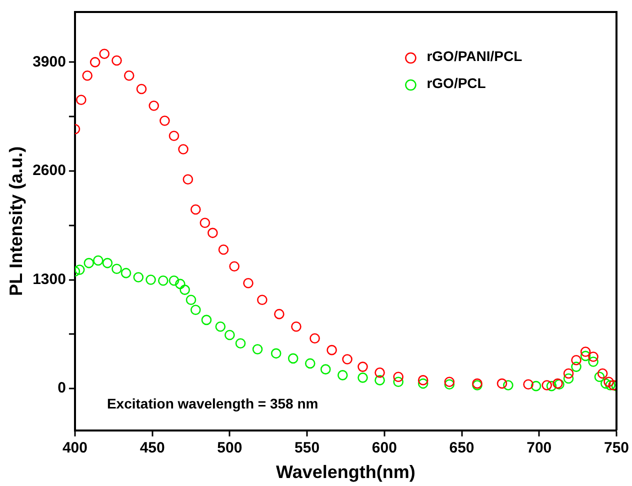 This screenshot has height=486, width=632. What do you see at coordinates (539, 448) in the screenshot?
I see `x-tick-label: 700` at bounding box center [539, 448].